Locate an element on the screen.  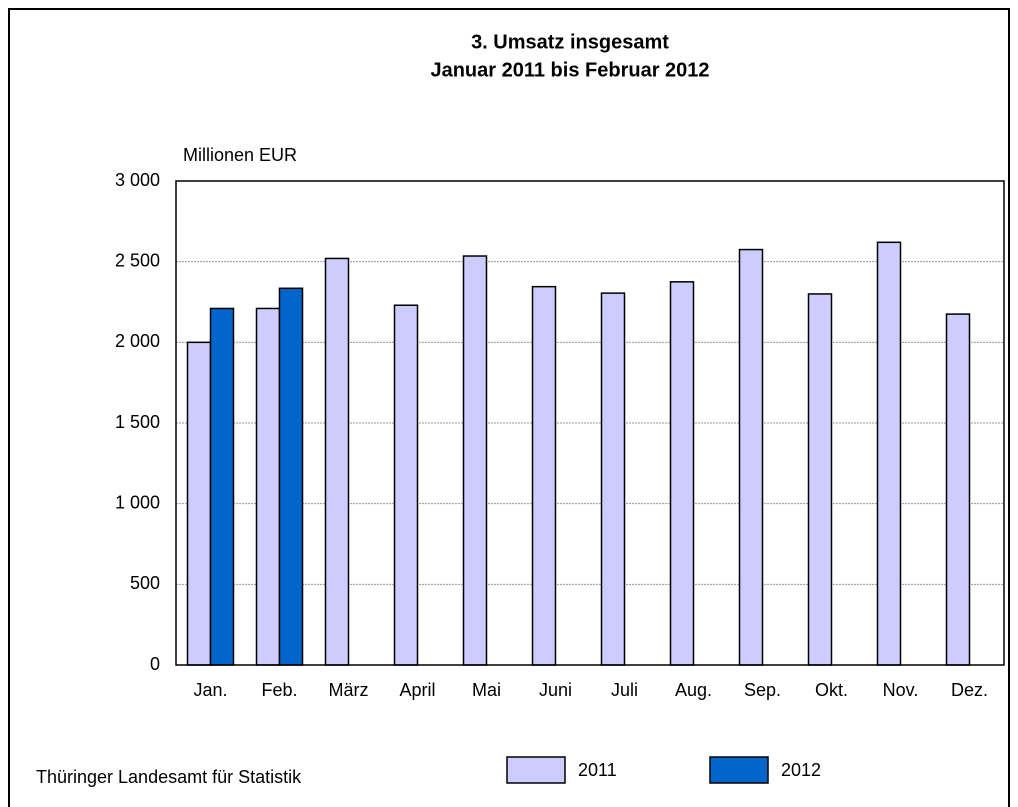
x-tick-label: Juli is located at coordinates (624, 690).